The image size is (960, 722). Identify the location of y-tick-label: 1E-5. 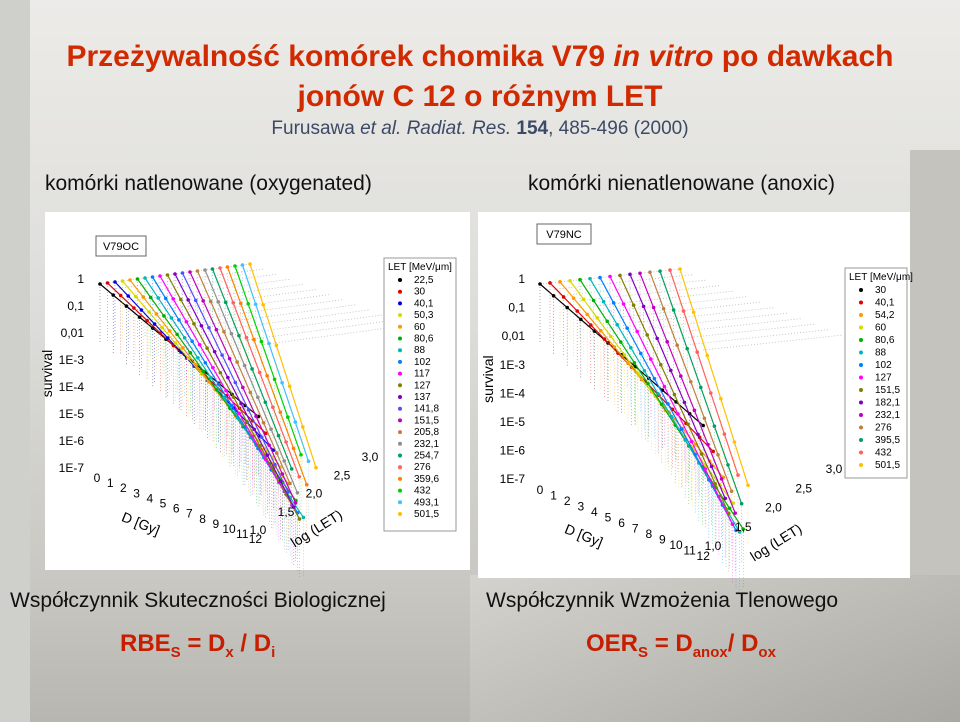
(513, 422).